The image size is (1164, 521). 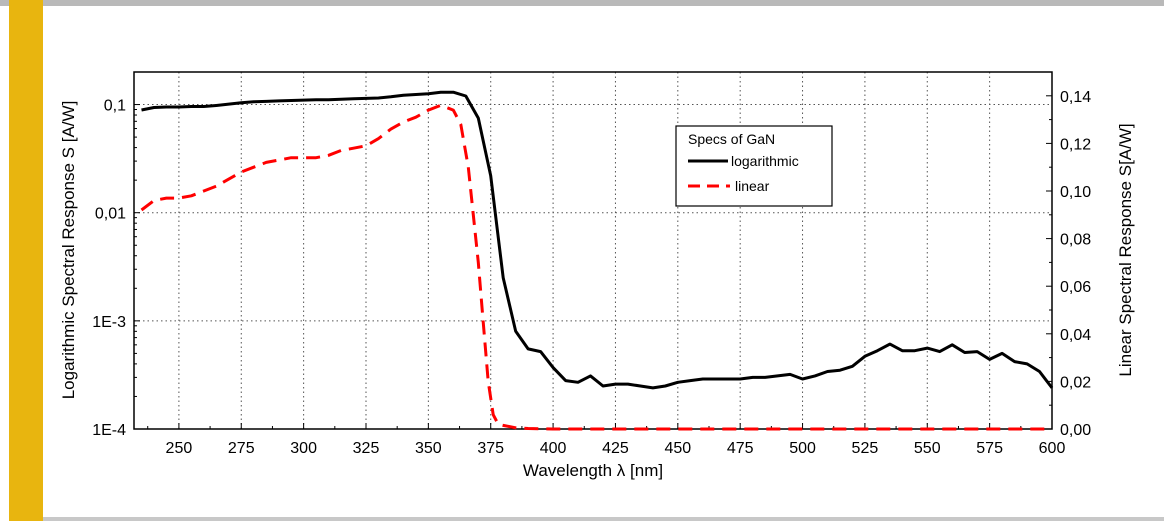 I want to click on legend-label-logarithmic: logarithmic, so click(x=765, y=161).